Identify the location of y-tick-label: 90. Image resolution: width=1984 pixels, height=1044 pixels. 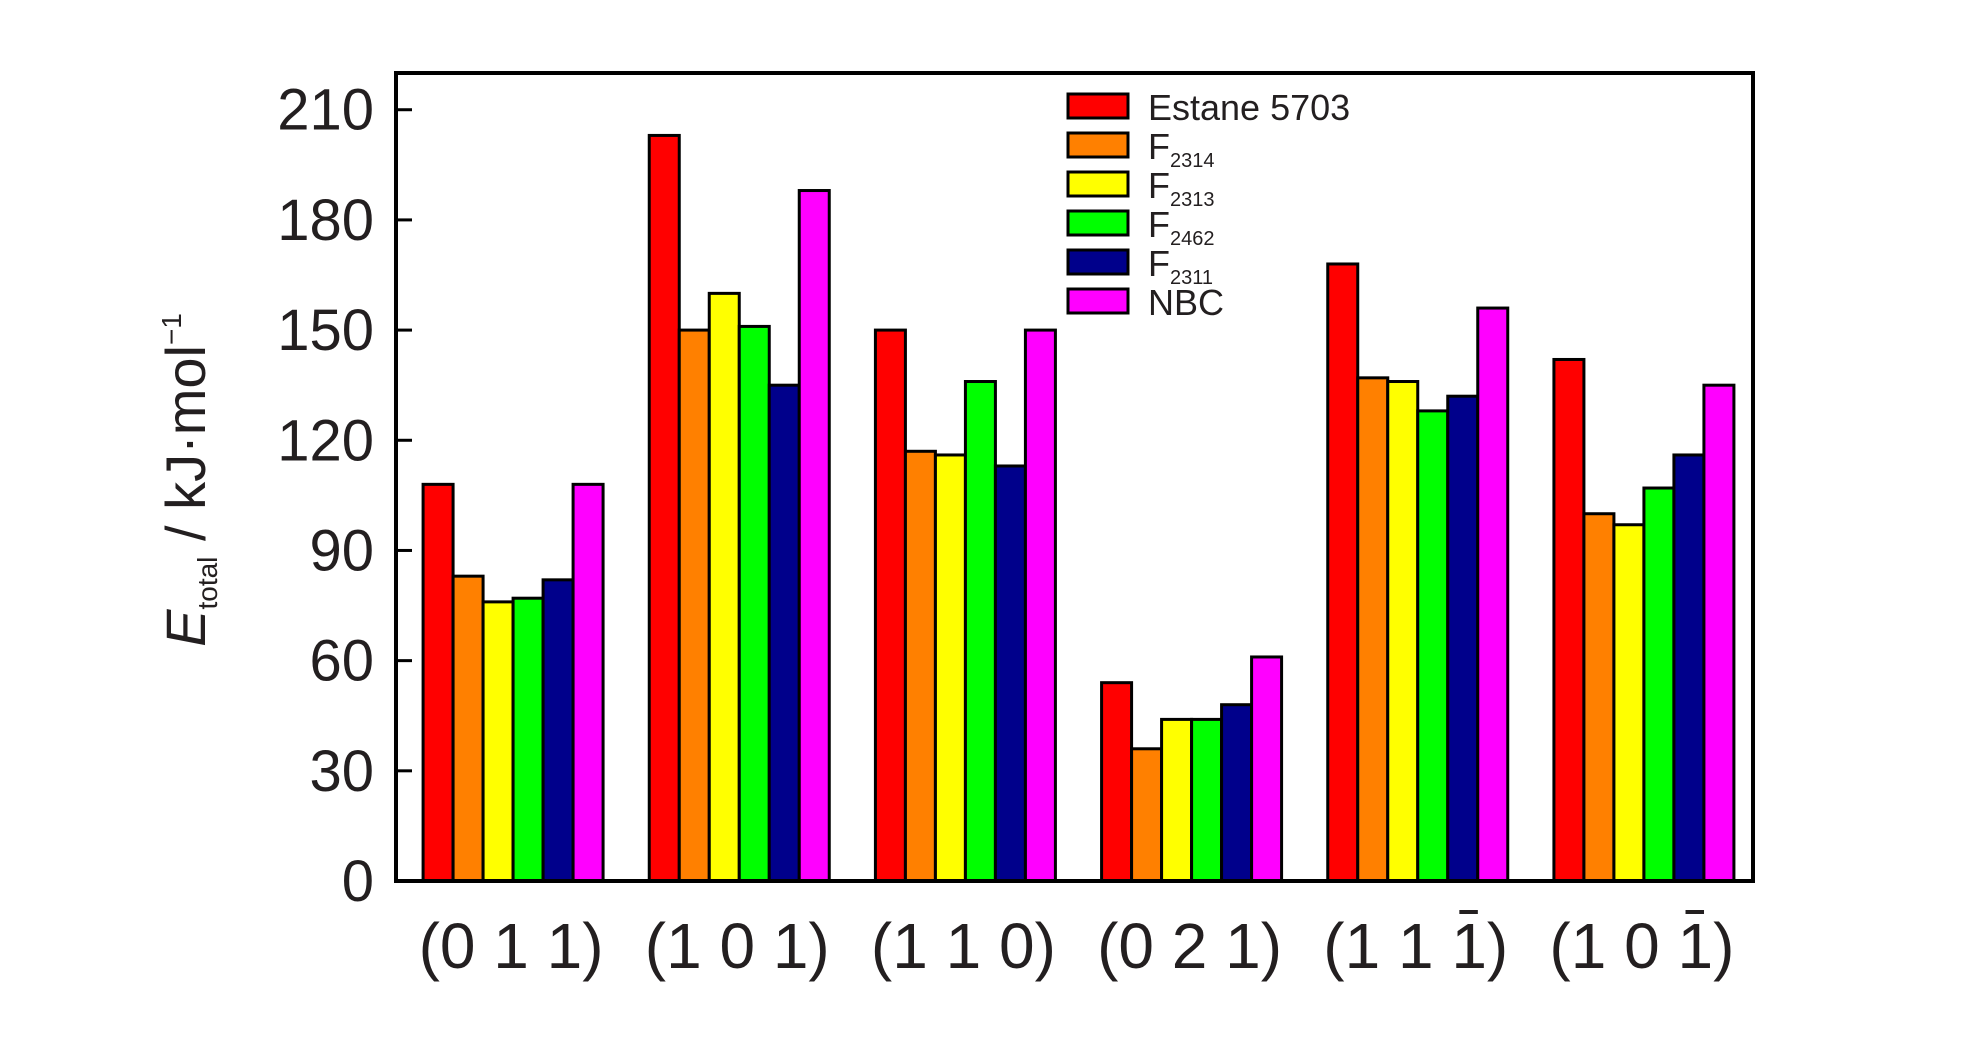
(341, 550).